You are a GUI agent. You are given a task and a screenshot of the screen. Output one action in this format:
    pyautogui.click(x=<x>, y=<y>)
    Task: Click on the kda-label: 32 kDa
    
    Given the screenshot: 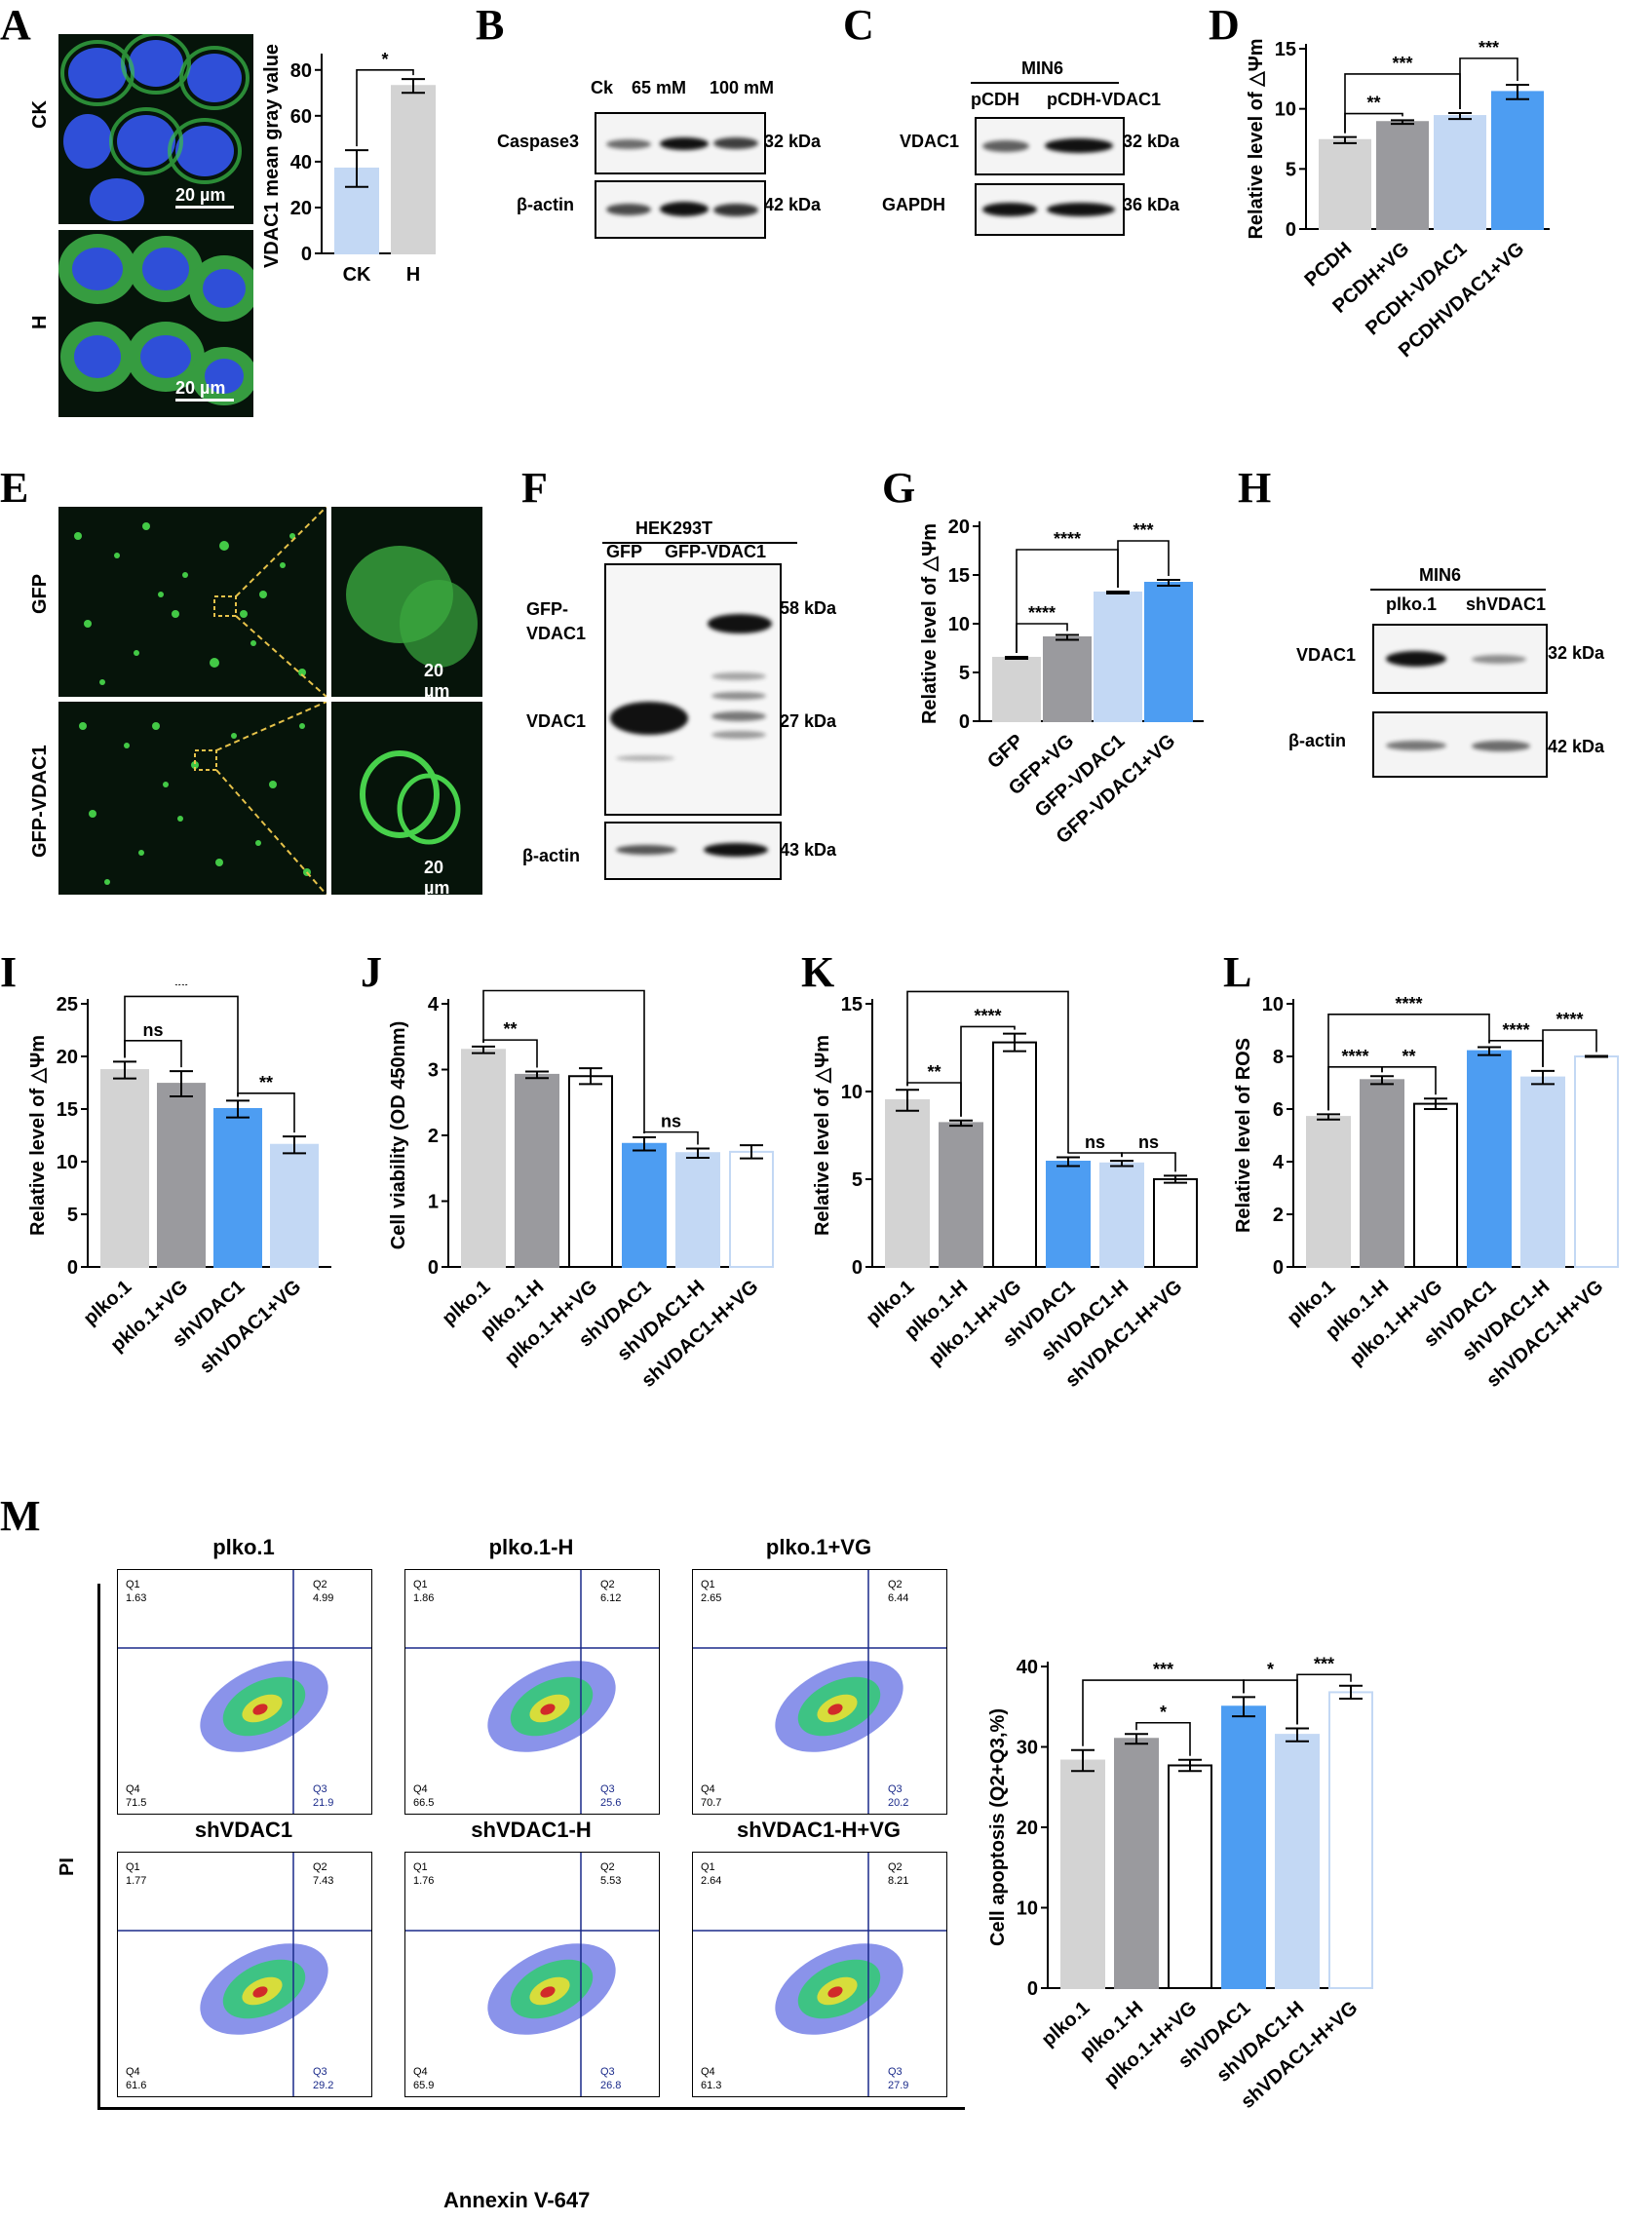 What is the action you would take?
    pyautogui.click(x=1576, y=653)
    